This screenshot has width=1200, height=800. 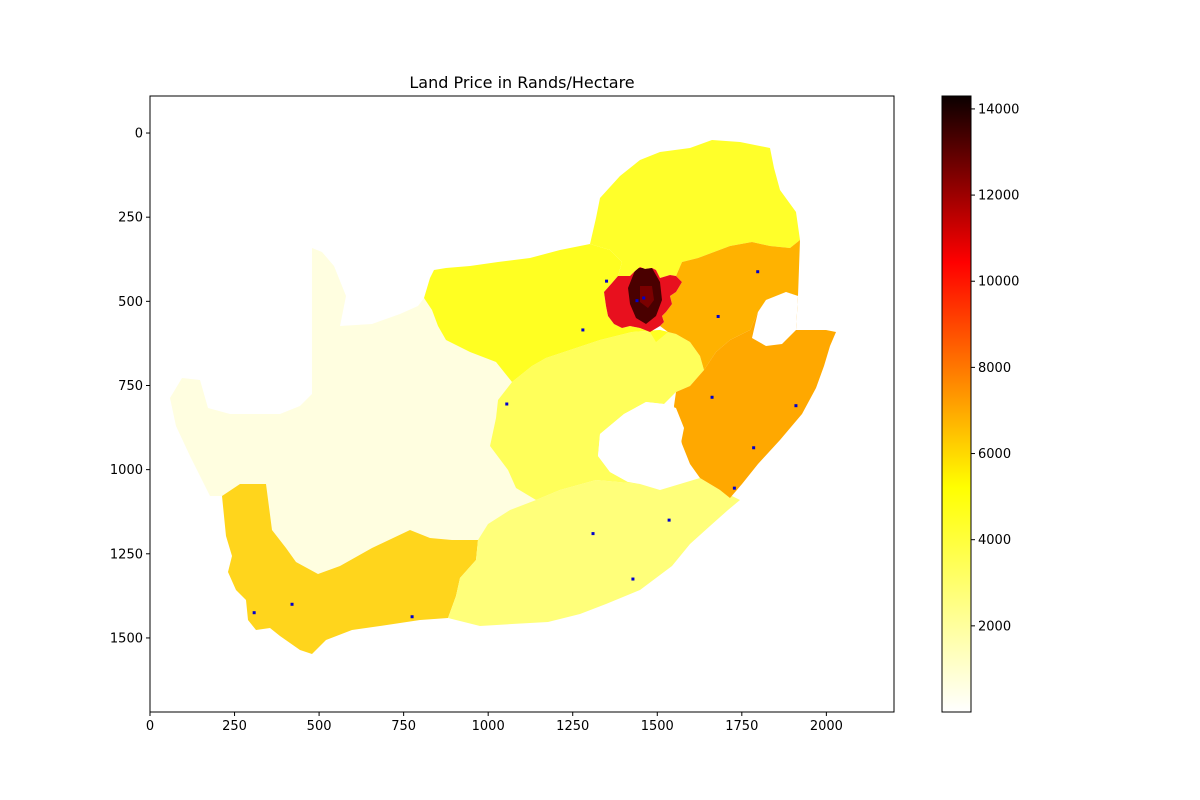 What do you see at coordinates (641, 442) in the screenshot?
I see `lesotho-hole` at bounding box center [641, 442].